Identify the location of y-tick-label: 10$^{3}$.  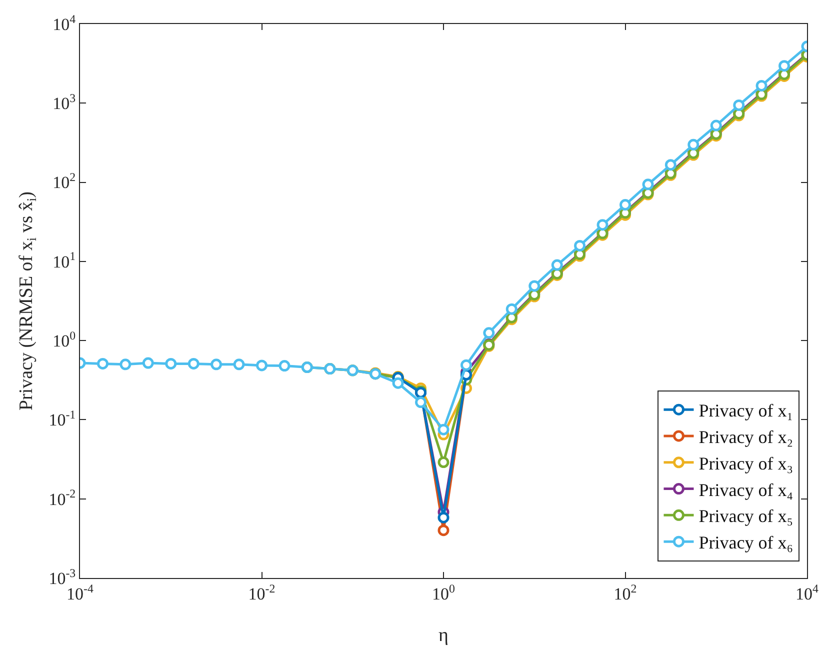
(64, 102).